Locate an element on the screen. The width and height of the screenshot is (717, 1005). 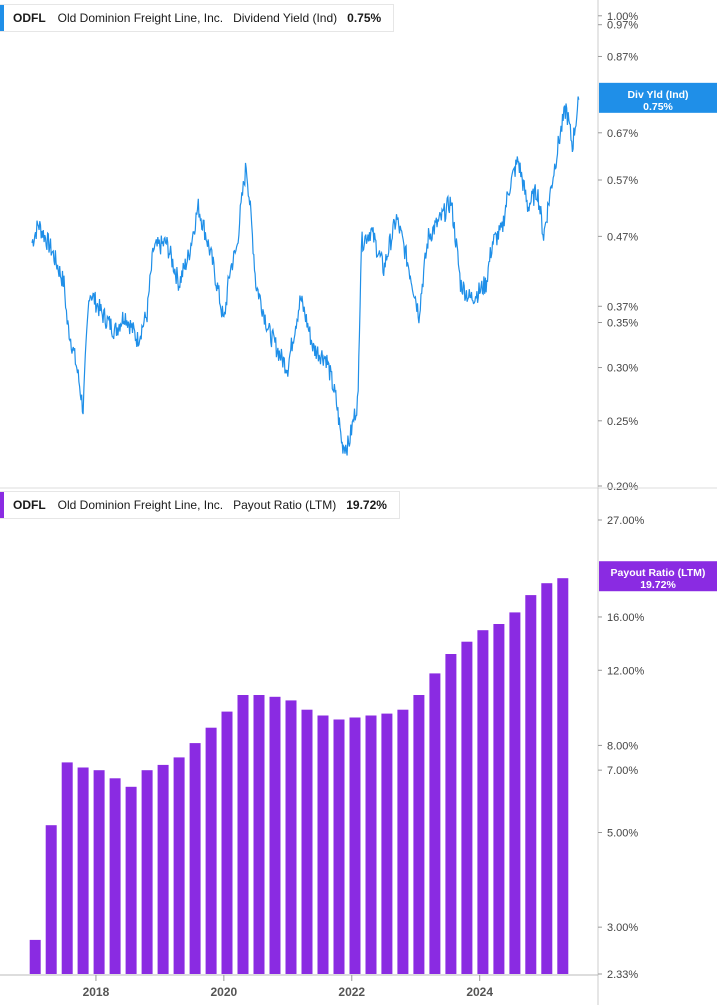
y-tick-label: 3.00% is located at coordinates (622, 928).